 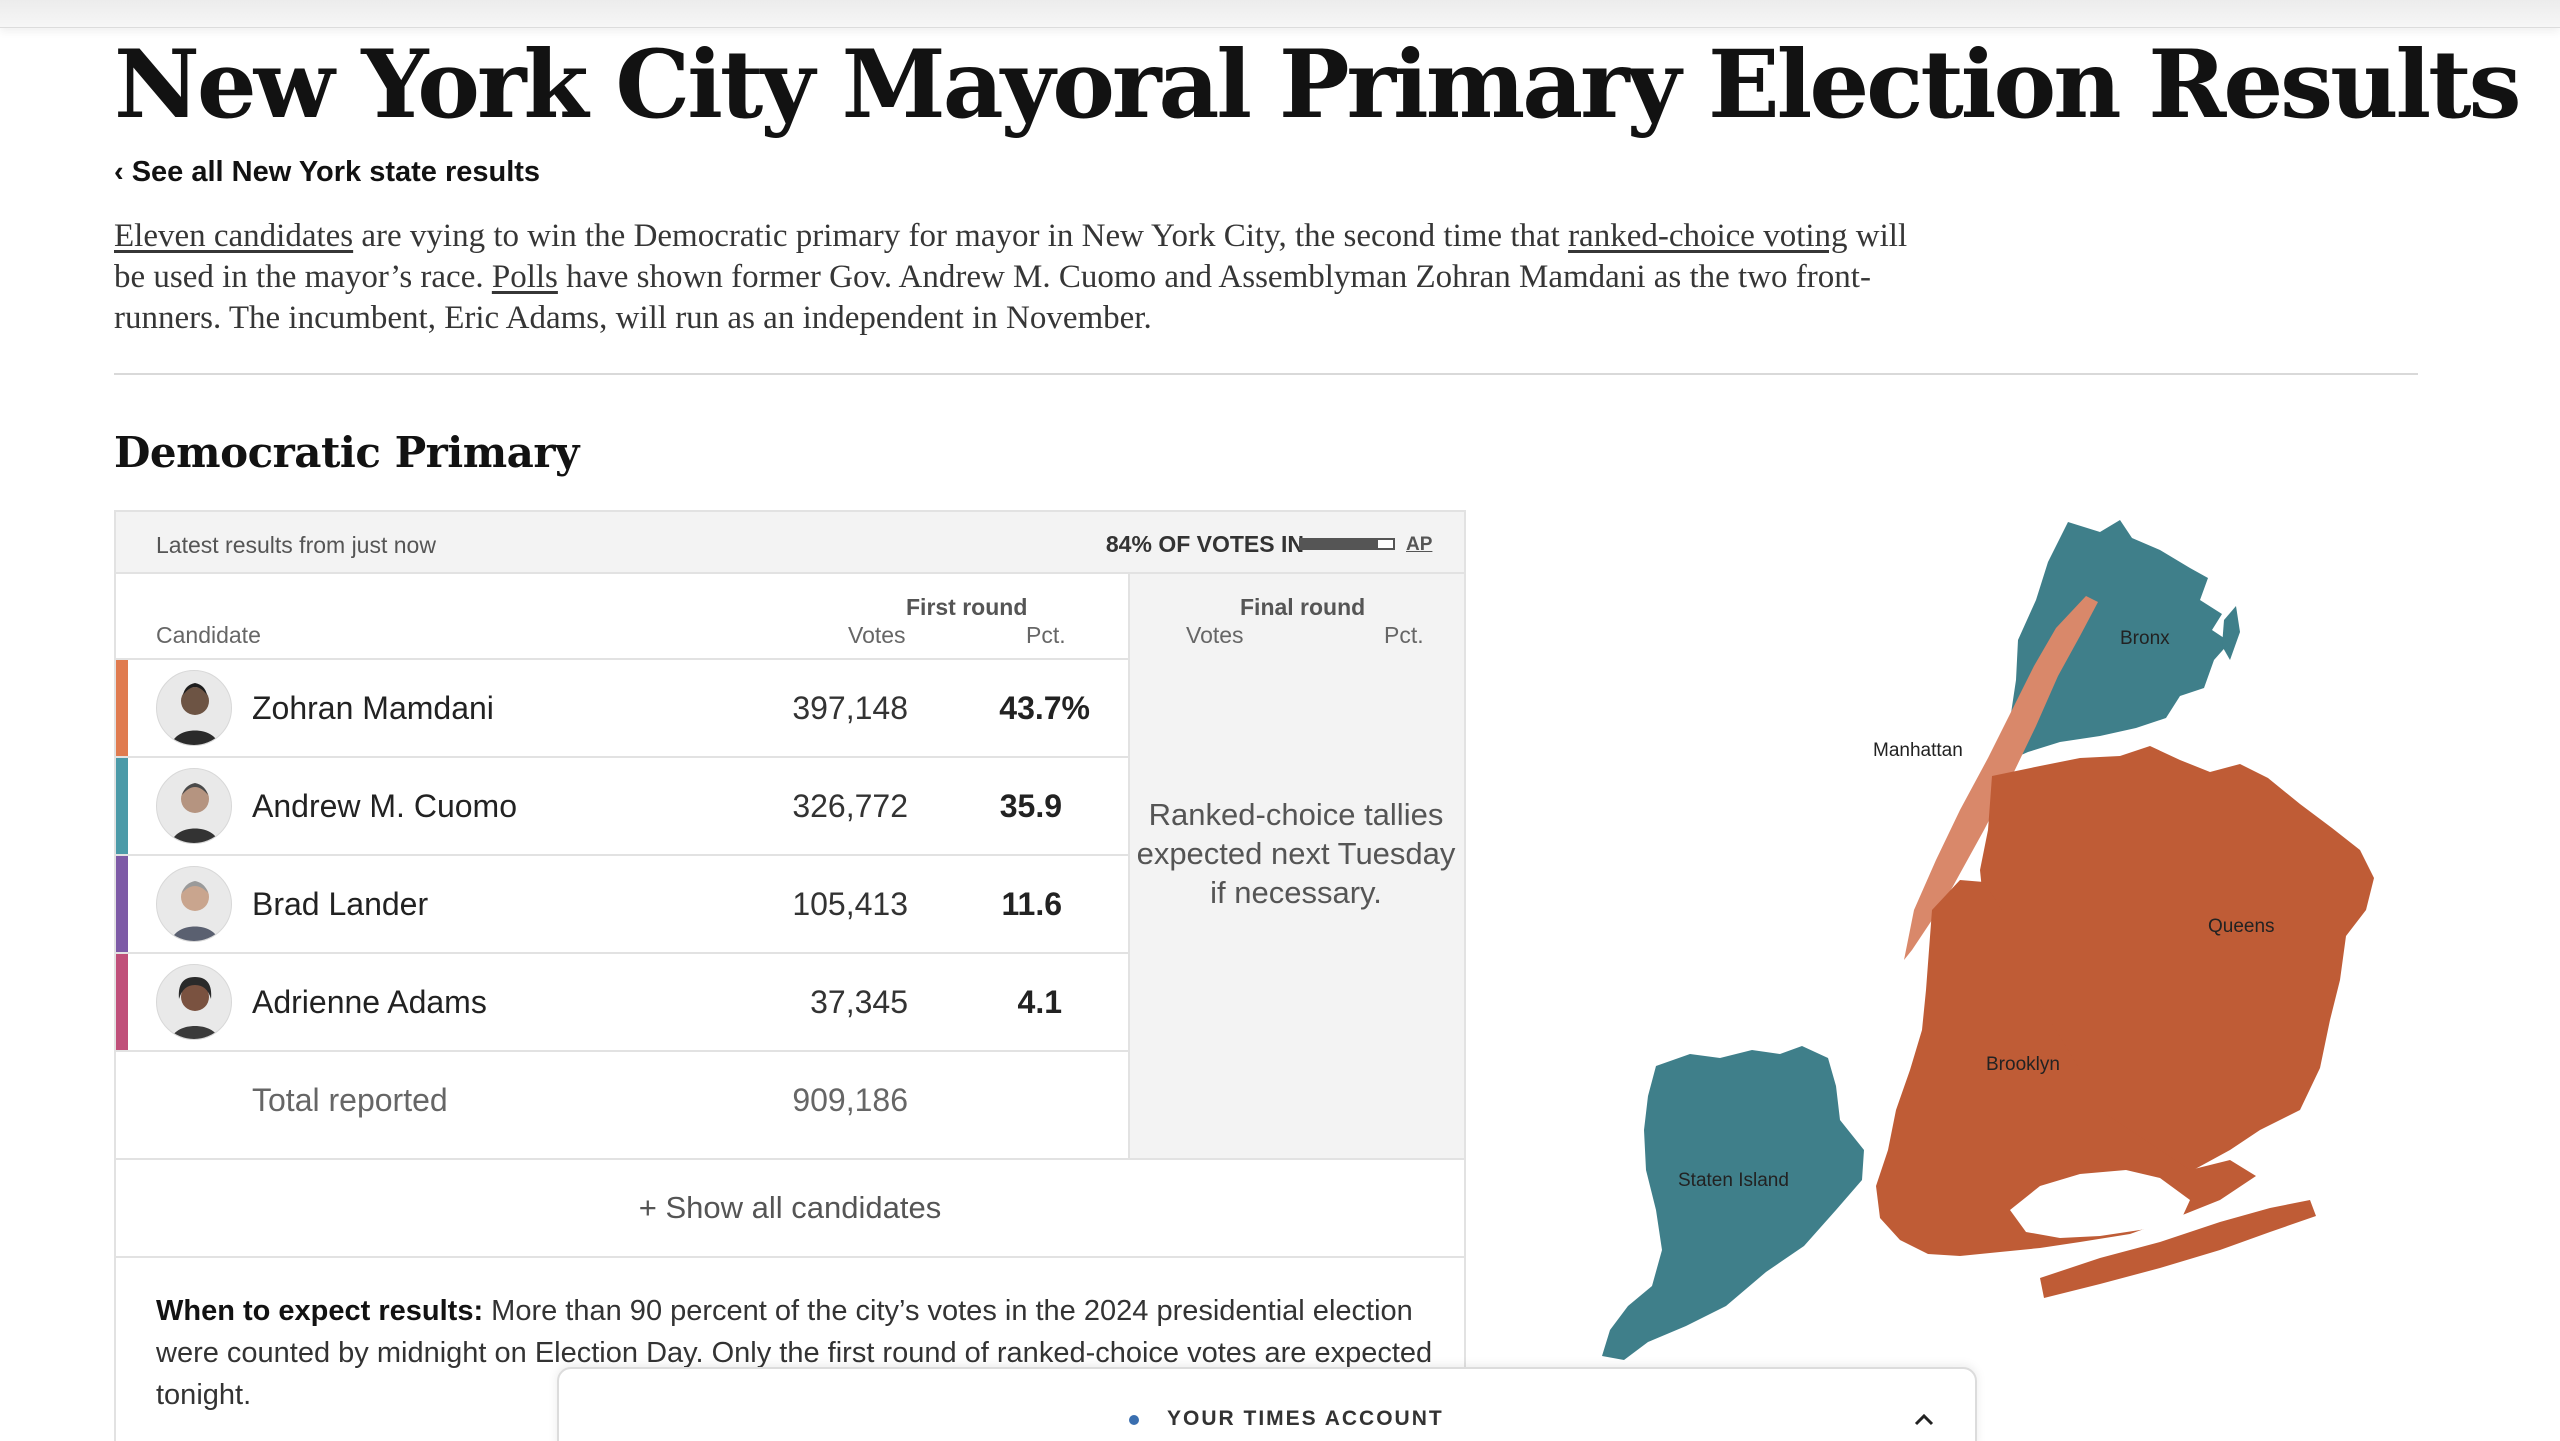 What do you see at coordinates (1303, 607) in the screenshot?
I see `final-round-header: Final round` at bounding box center [1303, 607].